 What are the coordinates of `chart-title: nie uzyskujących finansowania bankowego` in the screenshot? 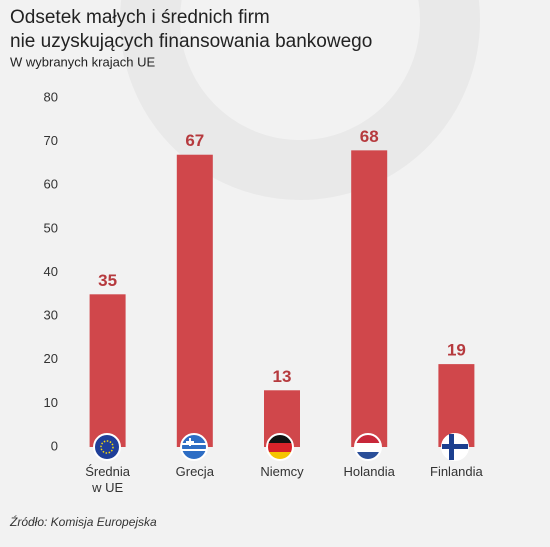 It's located at (191, 41).